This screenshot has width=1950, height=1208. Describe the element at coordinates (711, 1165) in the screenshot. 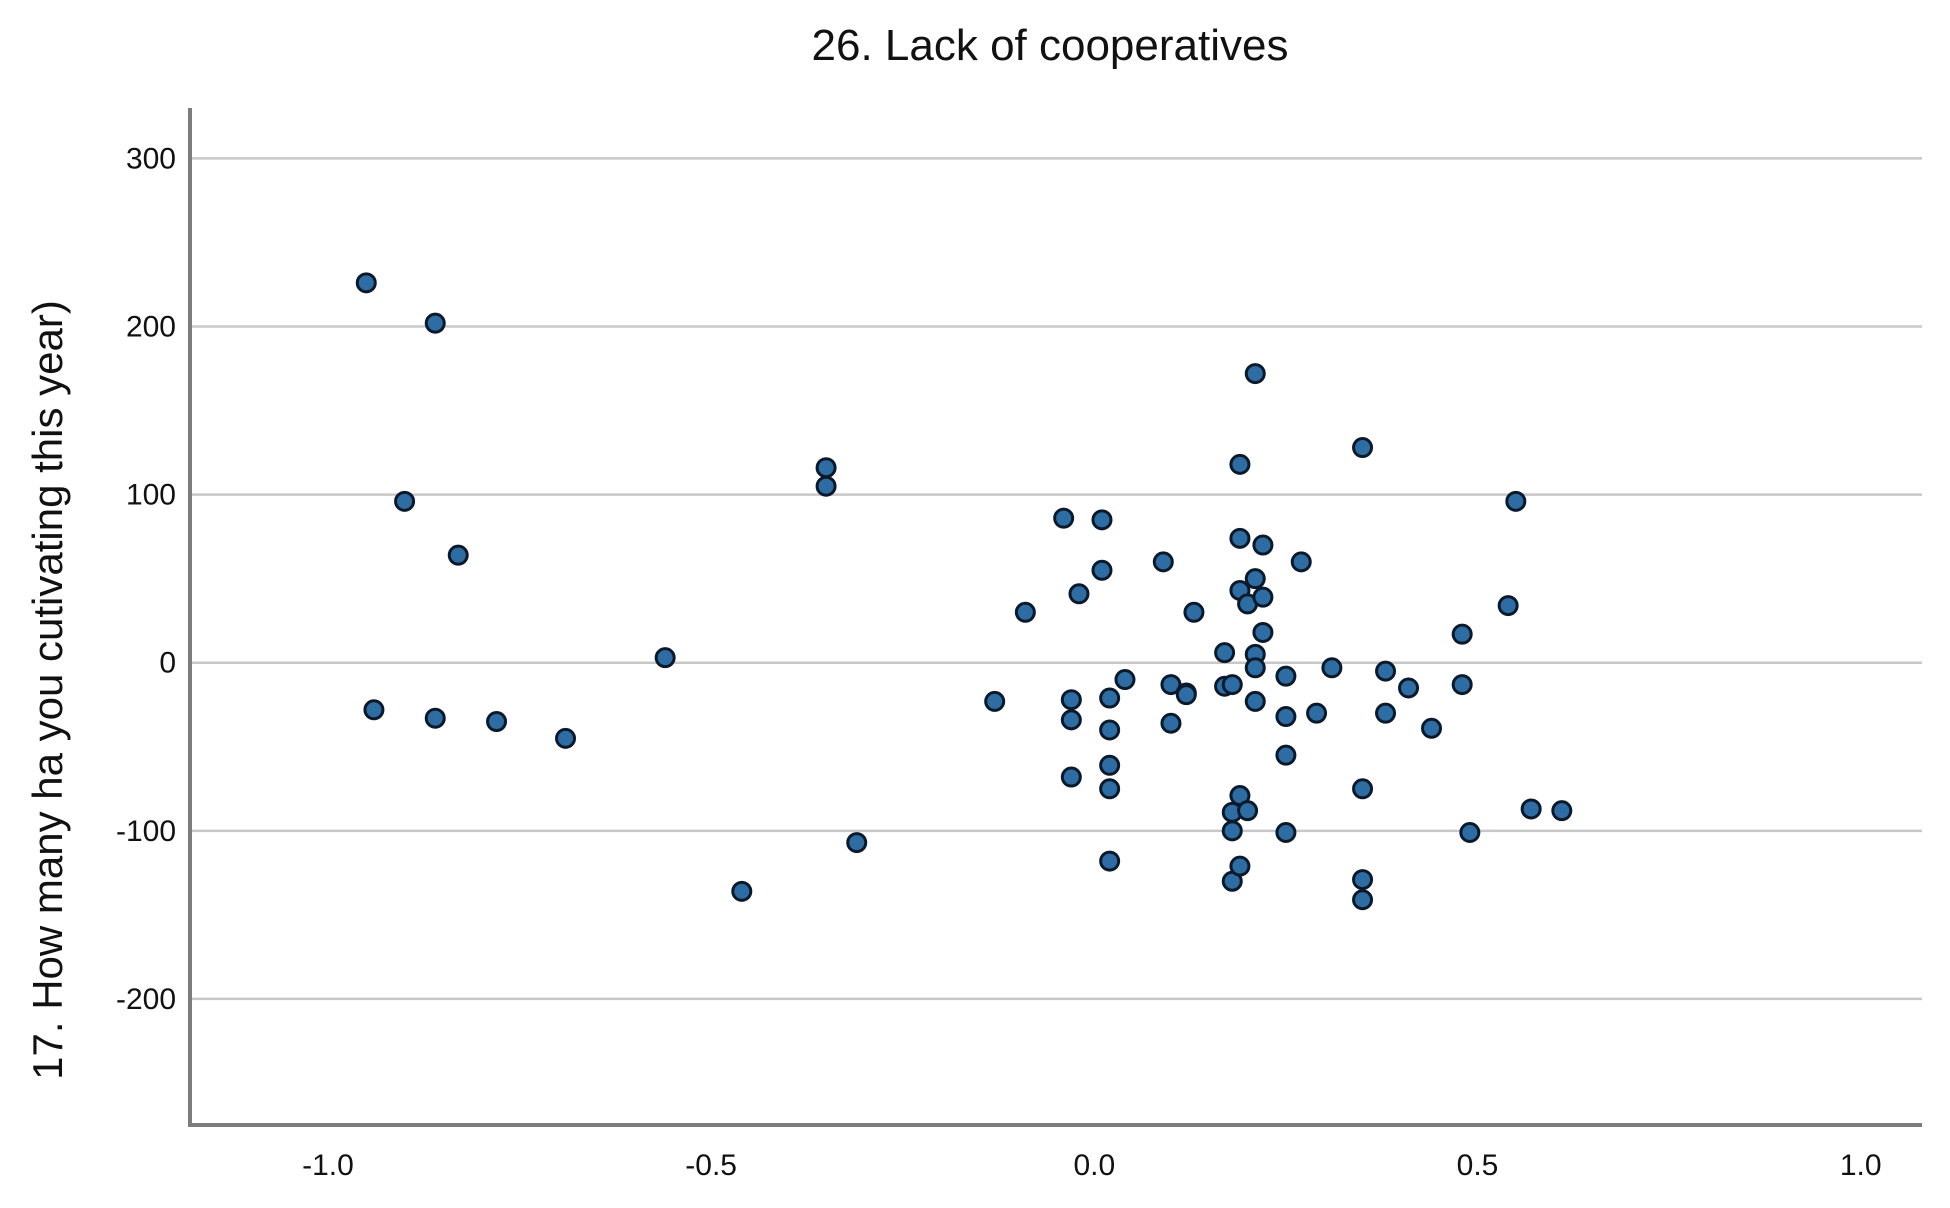

I see `x-tick-label: -0.5` at that location.